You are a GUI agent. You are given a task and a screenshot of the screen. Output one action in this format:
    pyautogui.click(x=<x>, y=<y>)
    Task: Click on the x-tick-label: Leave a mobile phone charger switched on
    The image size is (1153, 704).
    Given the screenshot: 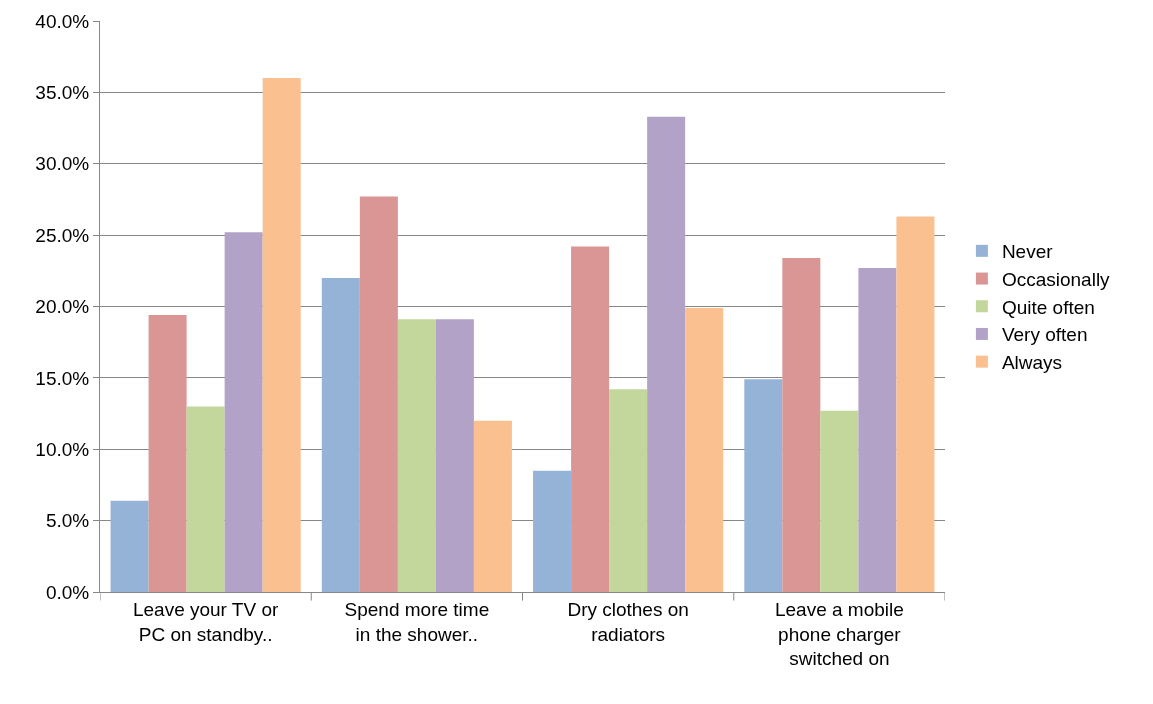 What is the action you would take?
    pyautogui.click(x=839, y=634)
    